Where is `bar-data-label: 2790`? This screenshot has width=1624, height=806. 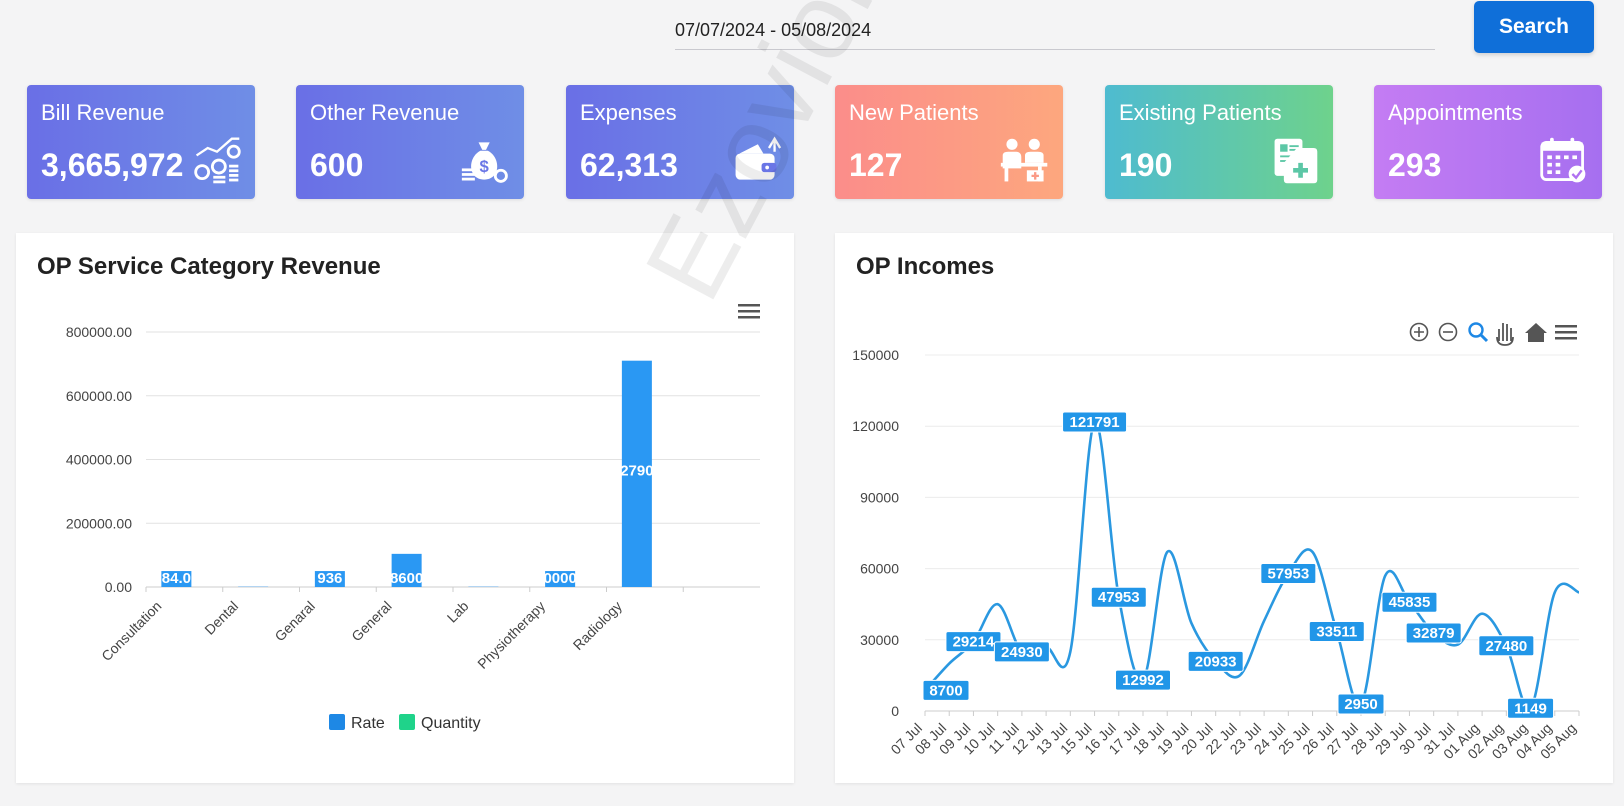 bar-data-label: 2790 is located at coordinates (636, 471).